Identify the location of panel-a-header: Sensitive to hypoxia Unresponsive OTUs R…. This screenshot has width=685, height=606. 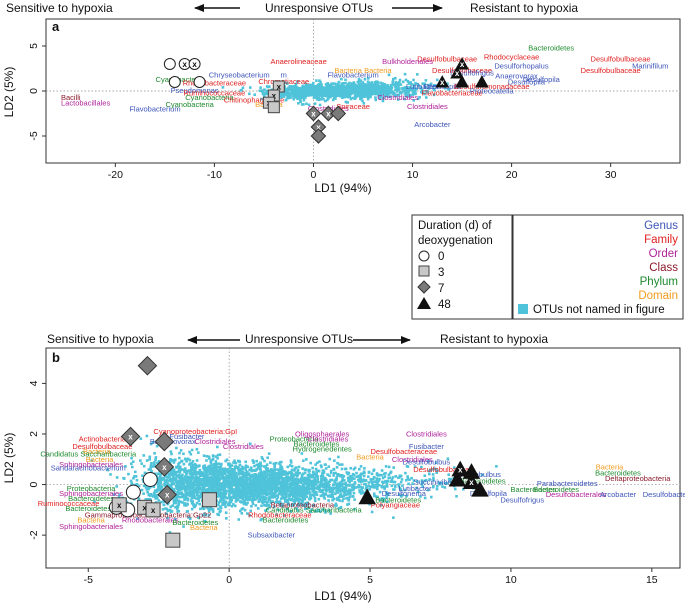
(292, 8).